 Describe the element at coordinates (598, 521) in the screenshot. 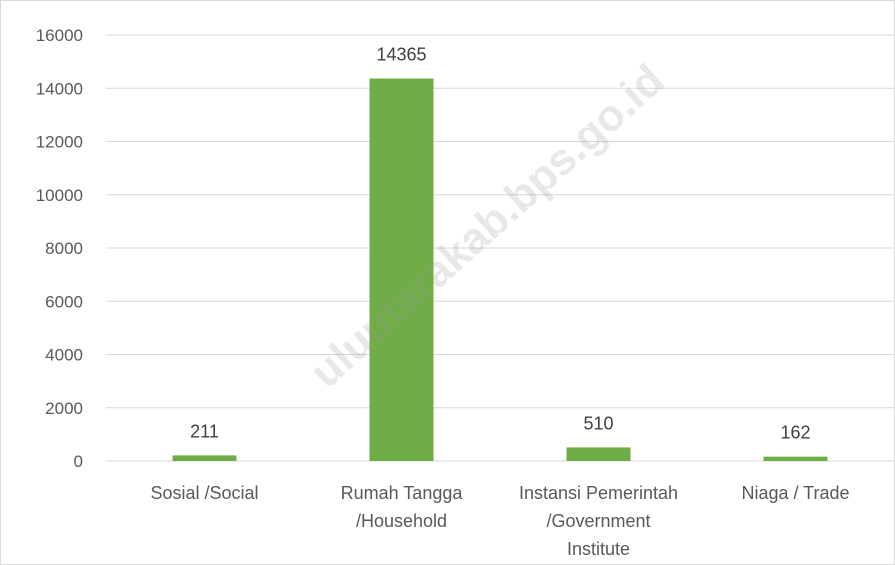

I see `category-label: /Government` at that location.